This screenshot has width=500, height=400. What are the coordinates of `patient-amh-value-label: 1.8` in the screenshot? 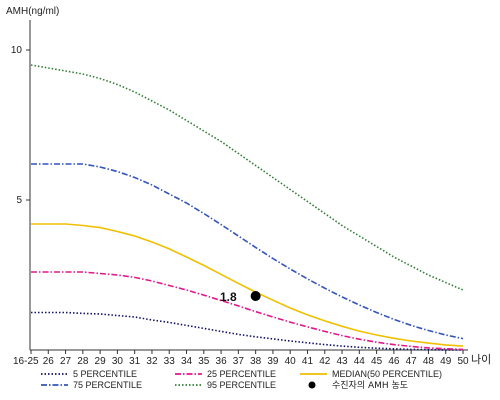 It's located at (228, 297).